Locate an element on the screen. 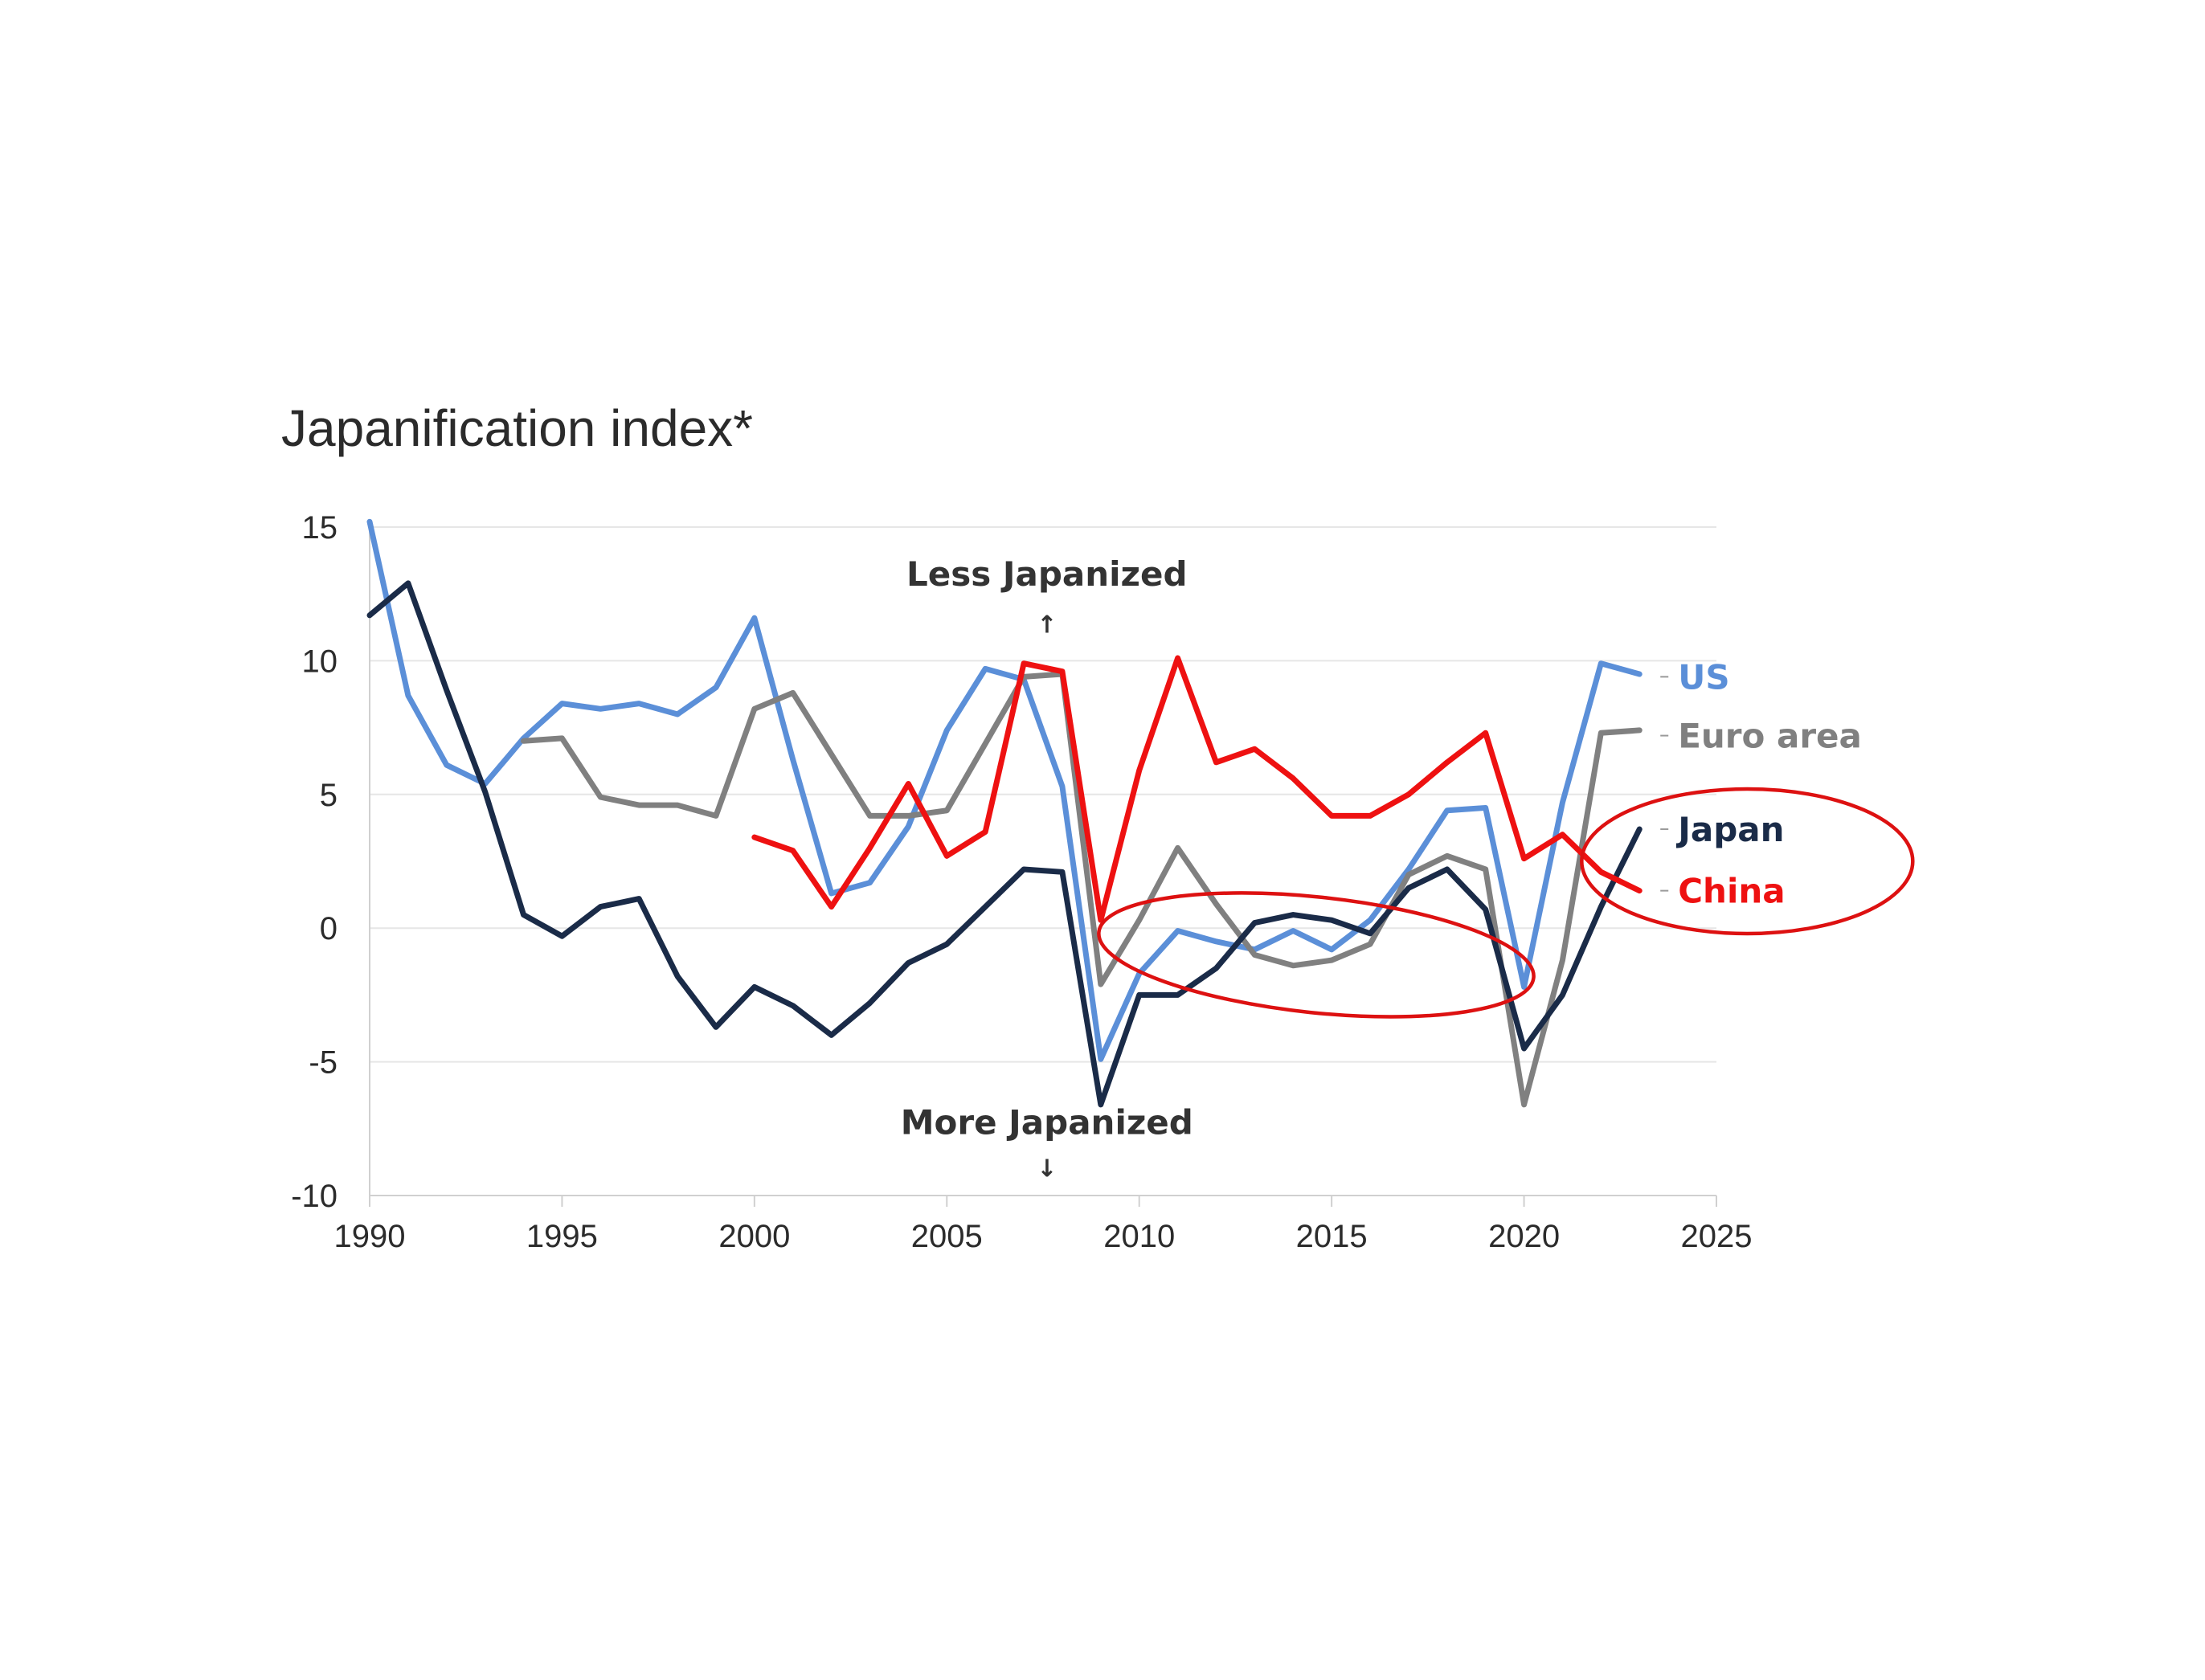 Image resolution: width=2205 pixels, height=1680 pixels. x-tick-label: 2025 is located at coordinates (1717, 1236).